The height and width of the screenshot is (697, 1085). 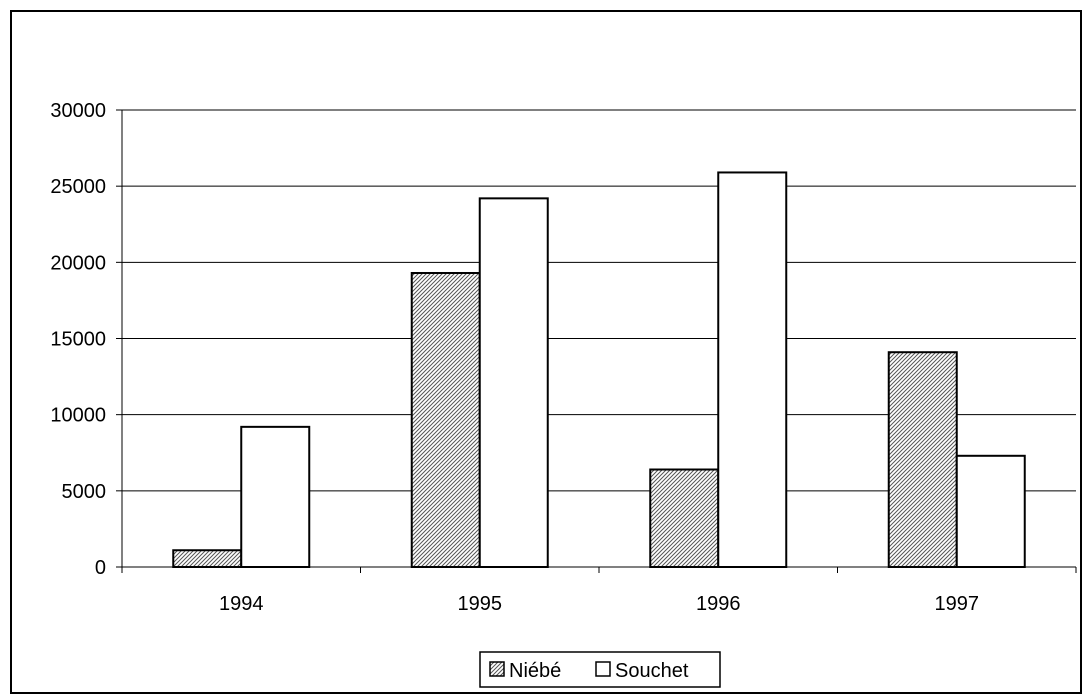 What do you see at coordinates (684, 518) in the screenshot?
I see `bar-niebe-1996` at bounding box center [684, 518].